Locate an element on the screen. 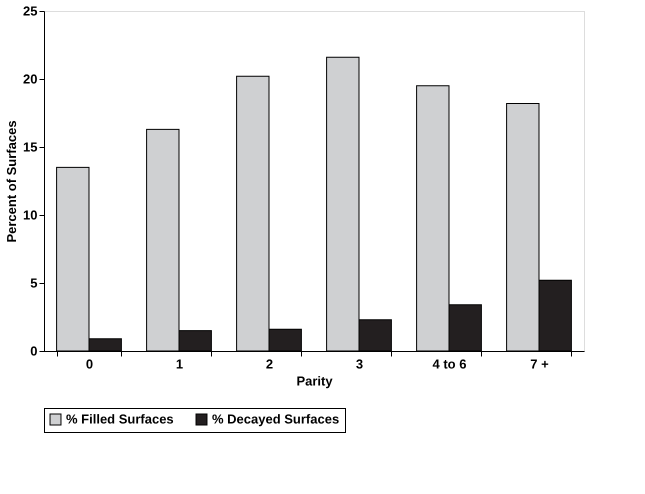  legend-label: % Decayed Surfaces is located at coordinates (276, 419).